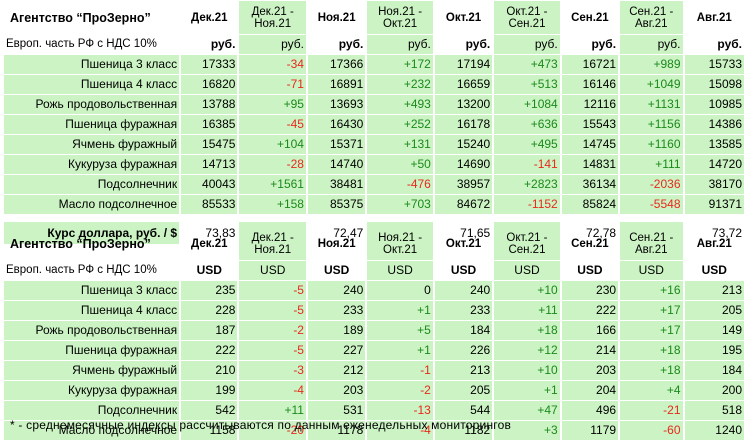 The width and height of the screenshot is (748, 441). Describe the element at coordinates (463, 350) in the screenshot. I see `price-value: 226` at that location.